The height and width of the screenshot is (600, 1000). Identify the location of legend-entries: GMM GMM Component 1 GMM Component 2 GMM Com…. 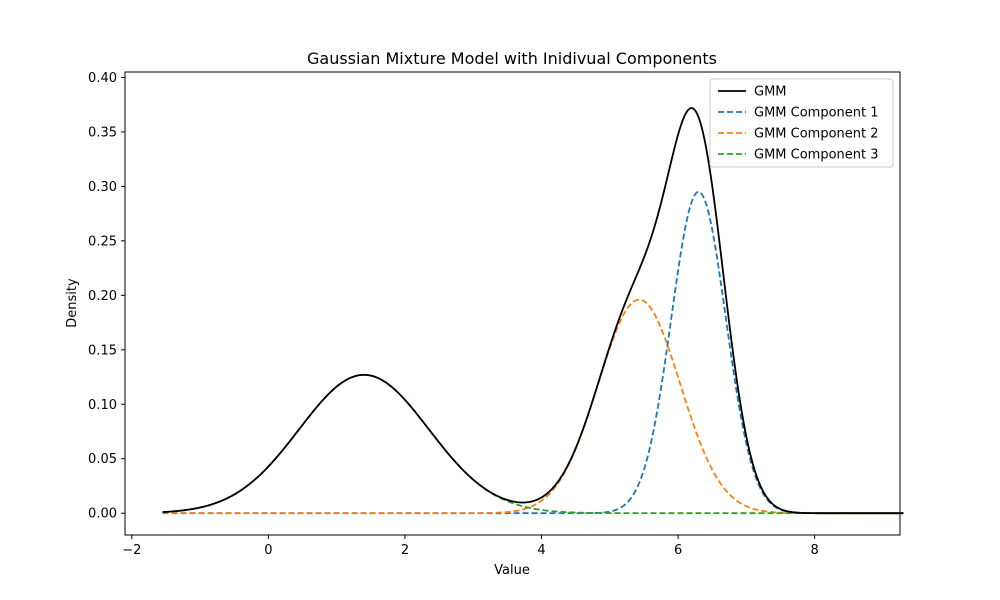
(798, 124).